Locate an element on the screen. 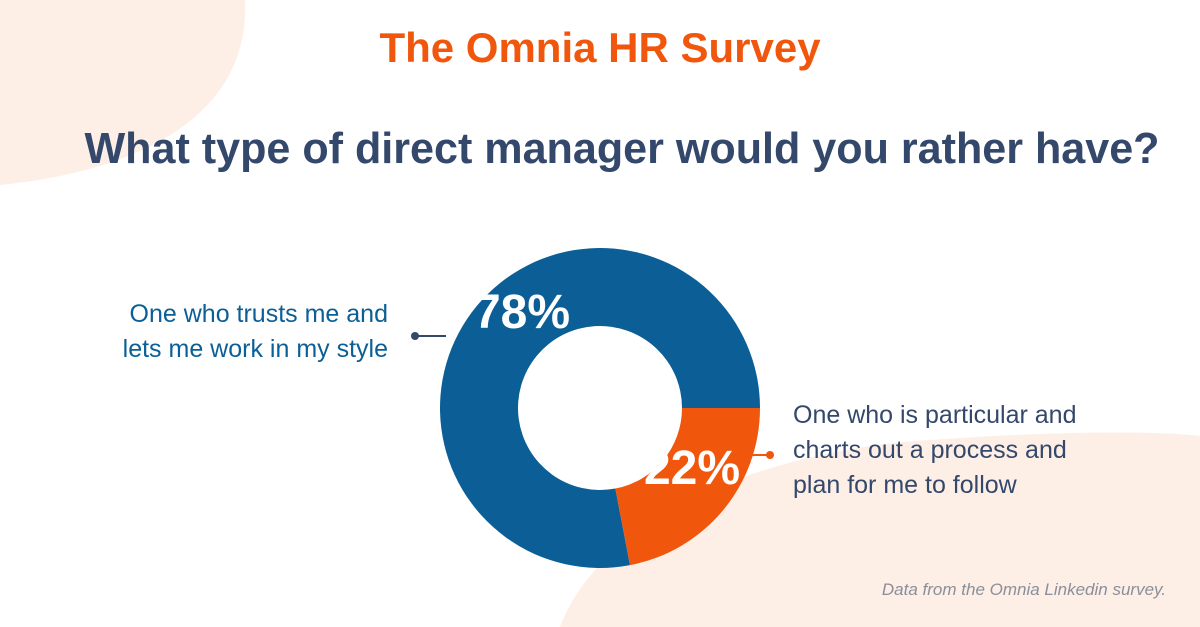 The height and width of the screenshot is (627, 1200). source-note: Data from the Omnia Linkedin survey. is located at coordinates (1023, 589).